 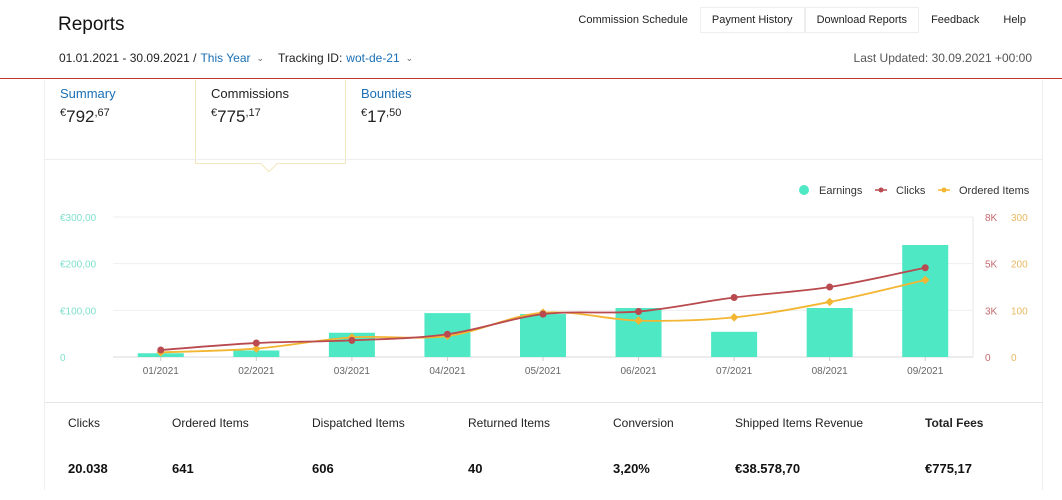 I want to click on tab-commissions: Commissions €775,17, so click(x=270, y=126).